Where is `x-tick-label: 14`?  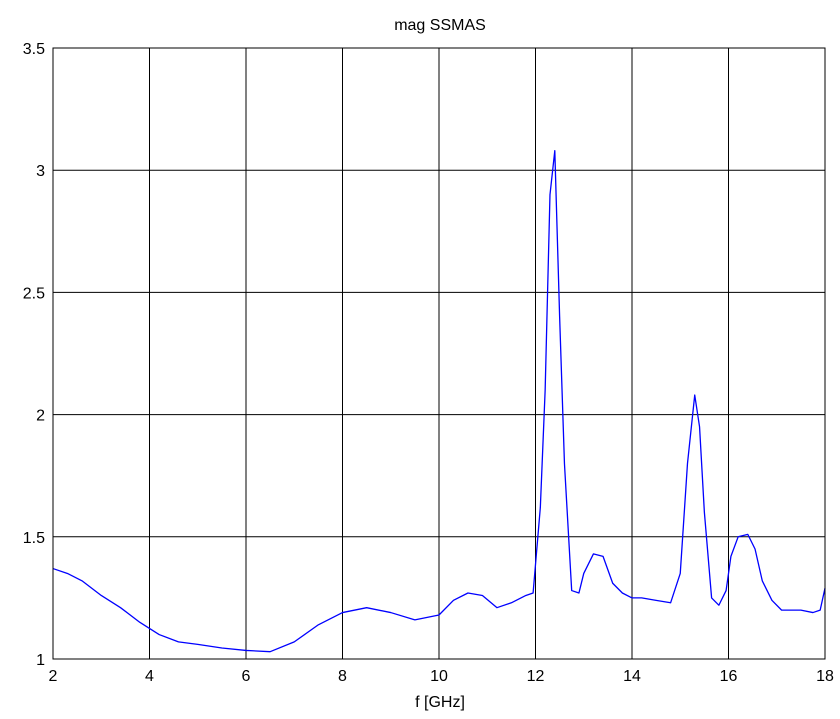 x-tick-label: 14 is located at coordinates (632, 676).